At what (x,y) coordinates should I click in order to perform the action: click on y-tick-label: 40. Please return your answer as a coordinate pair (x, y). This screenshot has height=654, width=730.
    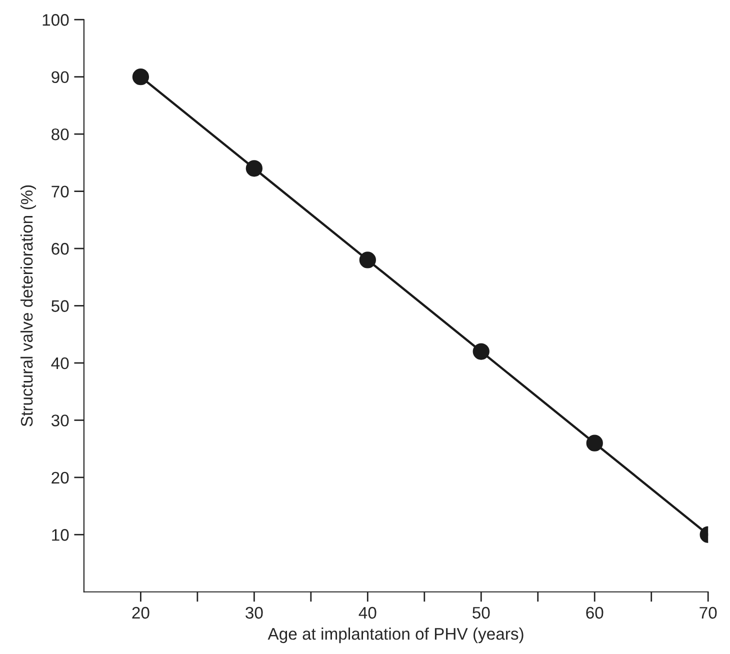
    Looking at the image, I should click on (60, 363).